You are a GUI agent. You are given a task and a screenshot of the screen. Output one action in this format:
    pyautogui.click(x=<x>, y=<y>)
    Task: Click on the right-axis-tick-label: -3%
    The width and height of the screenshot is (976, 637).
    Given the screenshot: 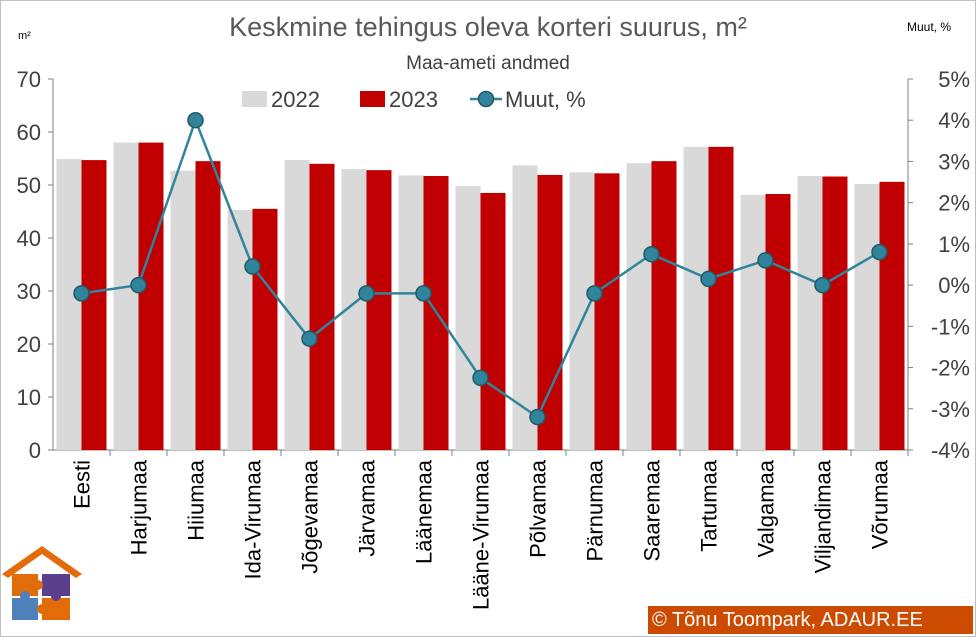 What is the action you would take?
    pyautogui.click(x=950, y=409)
    